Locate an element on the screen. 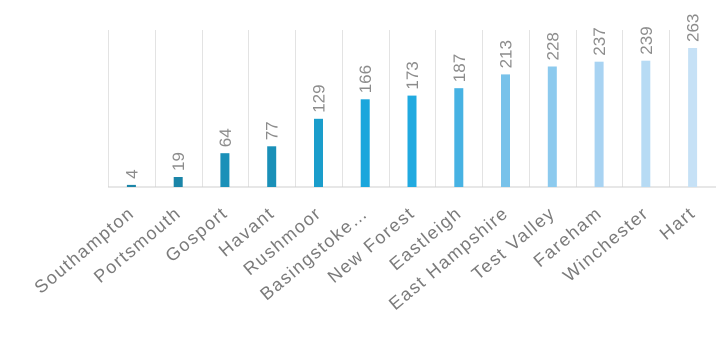 The width and height of the screenshot is (716, 355). data-label: 4 is located at coordinates (131, 173).